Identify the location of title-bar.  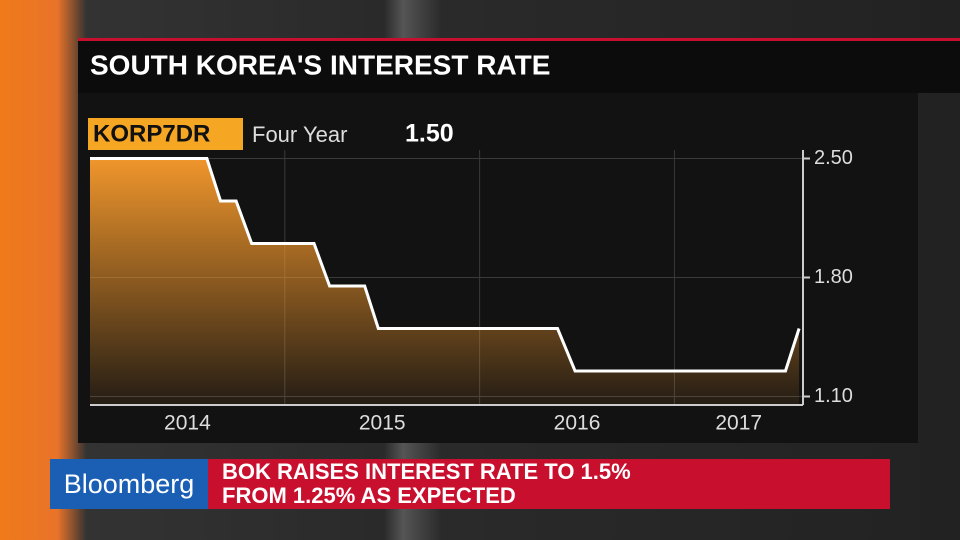
(519, 67).